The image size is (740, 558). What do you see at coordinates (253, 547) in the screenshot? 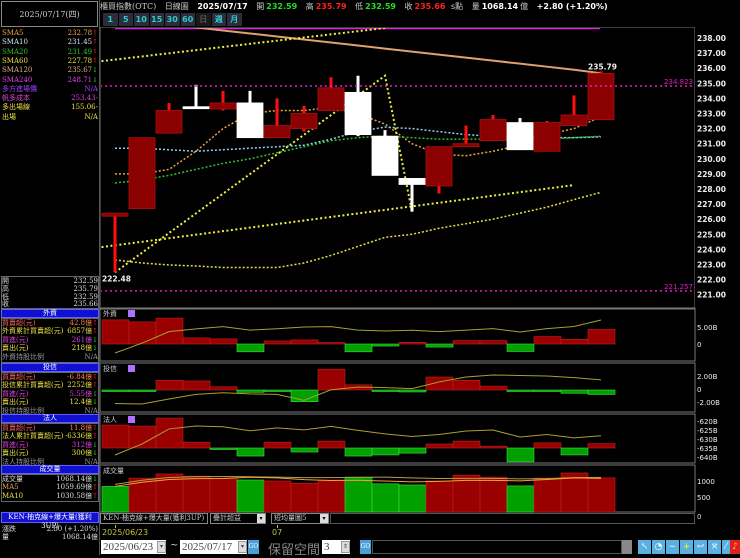
I see `go-button: GO` at bounding box center [253, 547].